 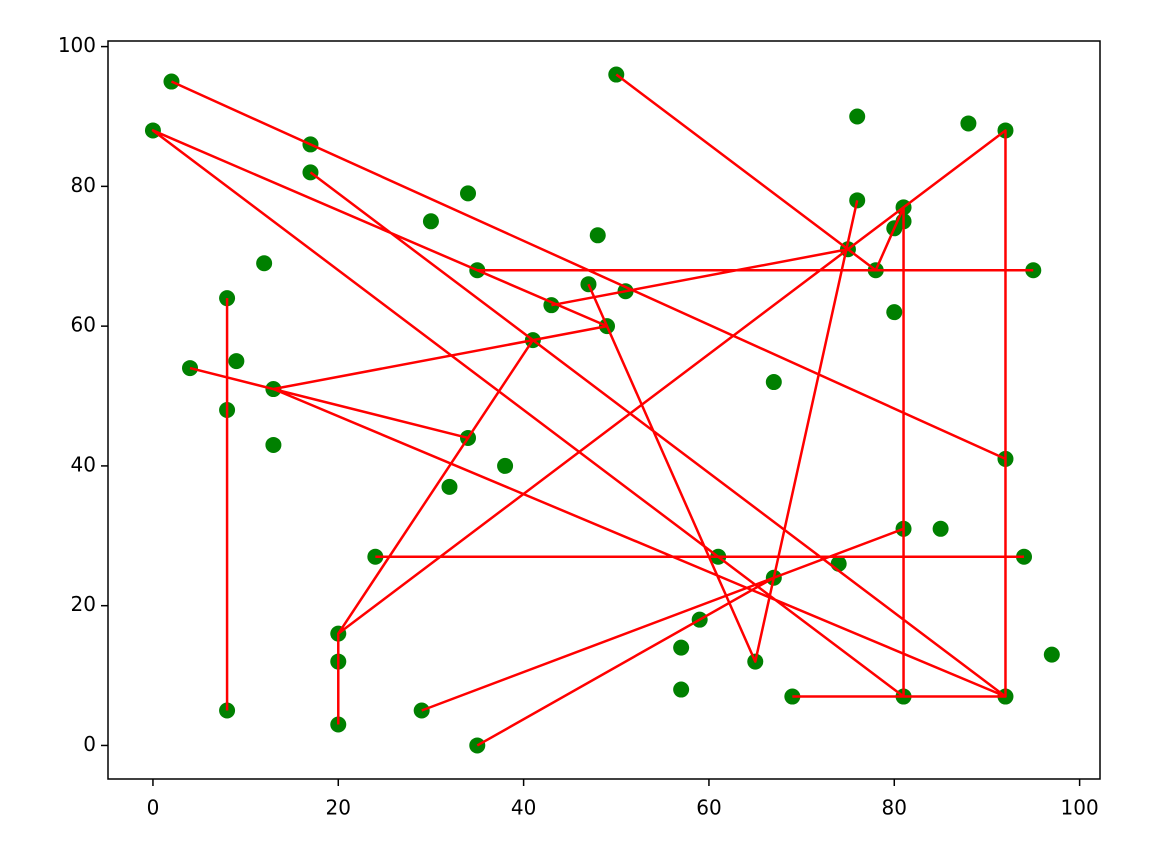 I want to click on x-tick-label: 40, so click(x=523, y=808).